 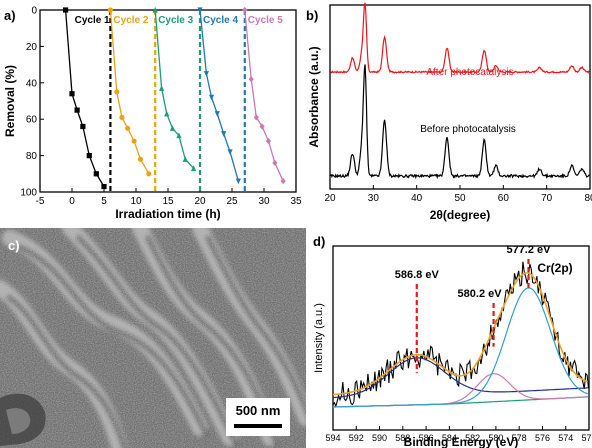 What do you see at coordinates (588, 198) in the screenshot?
I see `panel-b-x-tick-label: 80` at bounding box center [588, 198].